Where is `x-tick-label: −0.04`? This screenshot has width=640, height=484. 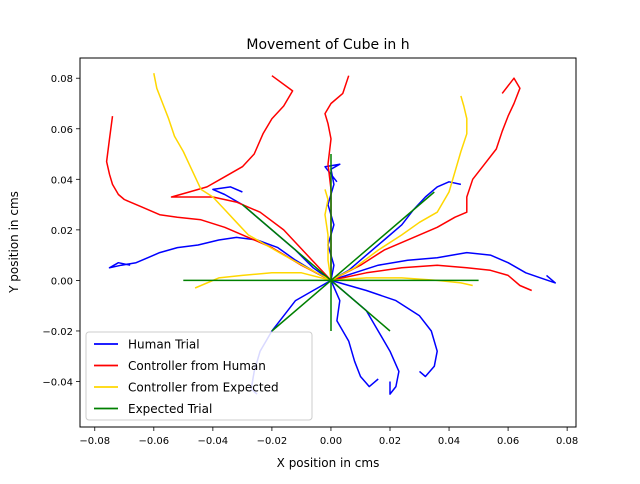
x-tick-label: −0.04 is located at coordinates (213, 441).